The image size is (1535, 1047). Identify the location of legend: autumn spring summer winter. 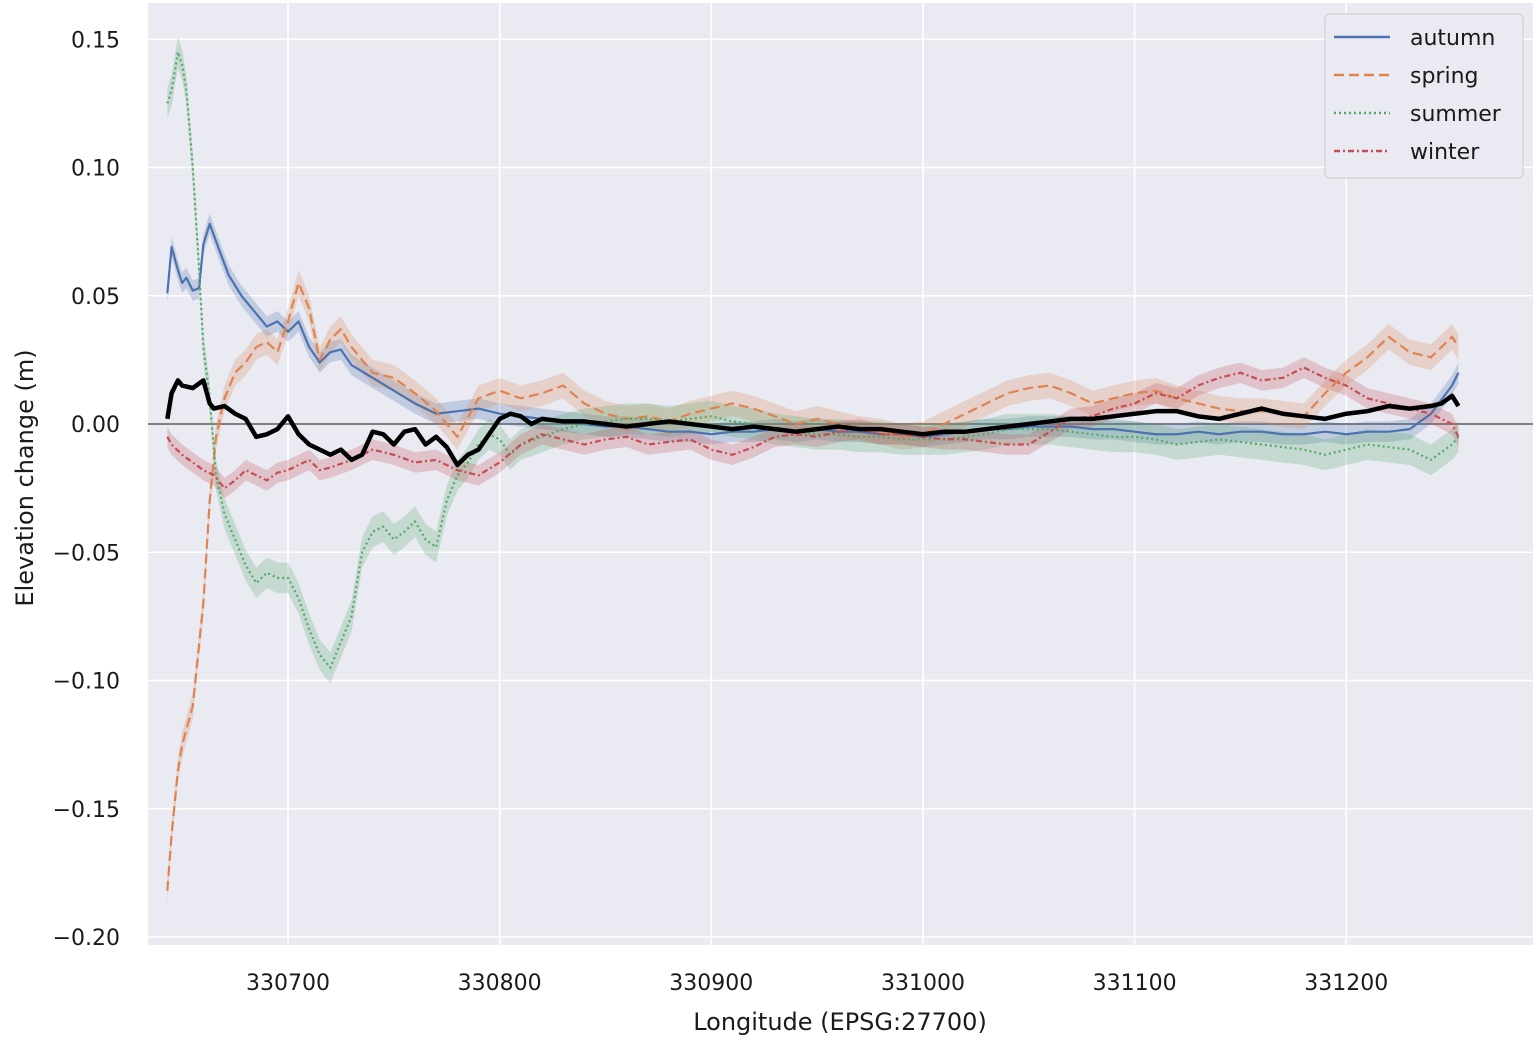
(1424, 96).